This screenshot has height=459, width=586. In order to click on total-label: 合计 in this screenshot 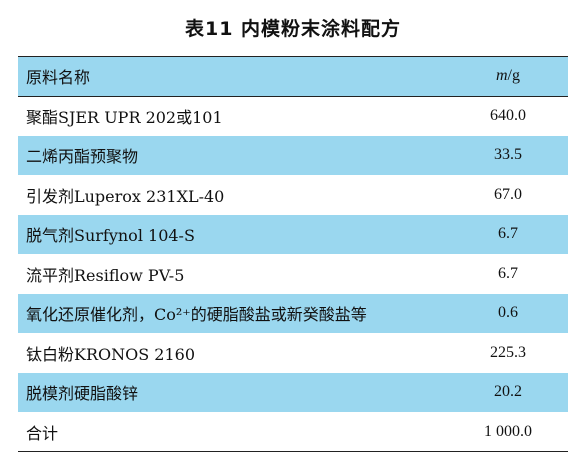, I will do `click(42, 433)`.